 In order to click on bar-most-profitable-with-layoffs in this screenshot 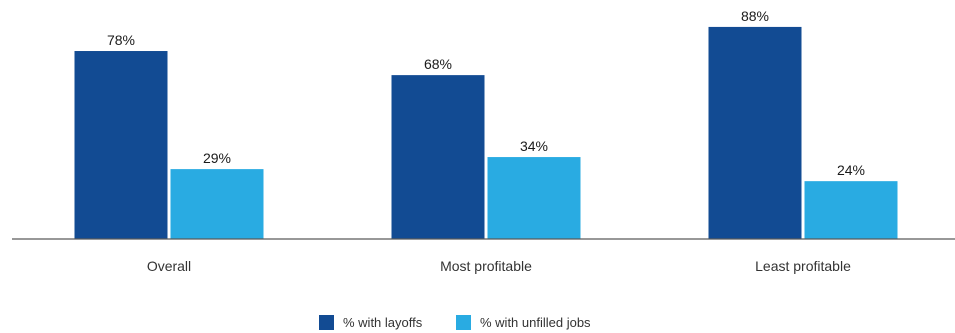, I will do `click(438, 157)`.